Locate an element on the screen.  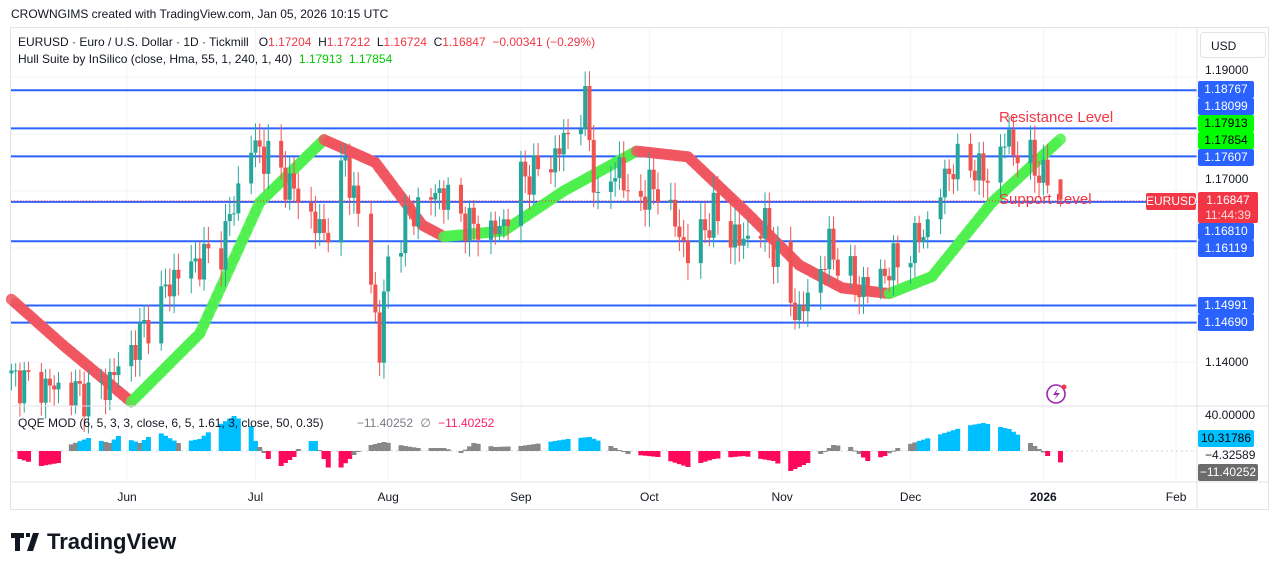
currency-selector: USD is located at coordinates (1233, 45).